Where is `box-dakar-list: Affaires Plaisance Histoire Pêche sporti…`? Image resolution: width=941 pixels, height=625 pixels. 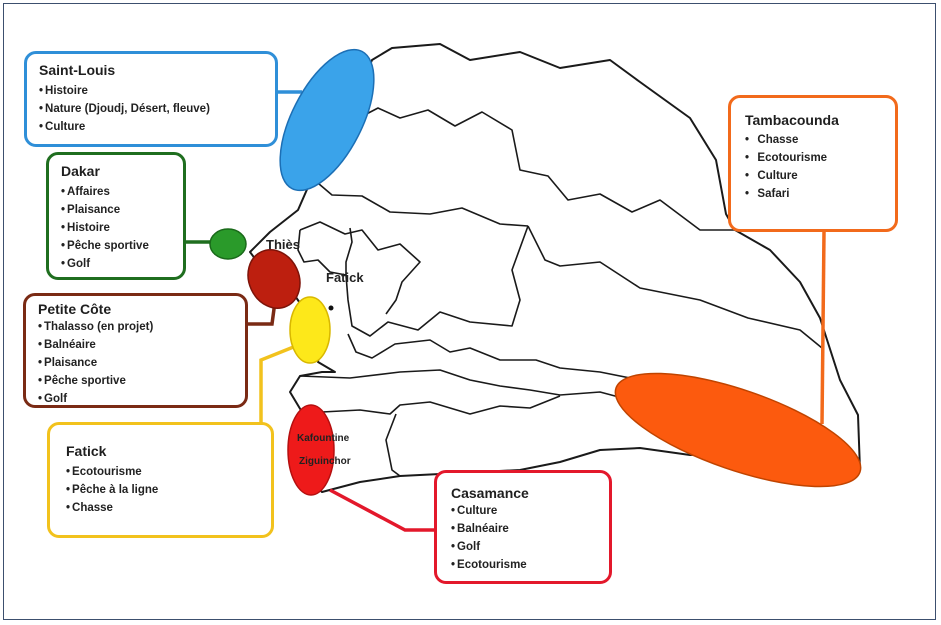
box-dakar-list: Affaires Plaisance Histoire Pêche sporti… is located at coordinates (117, 228).